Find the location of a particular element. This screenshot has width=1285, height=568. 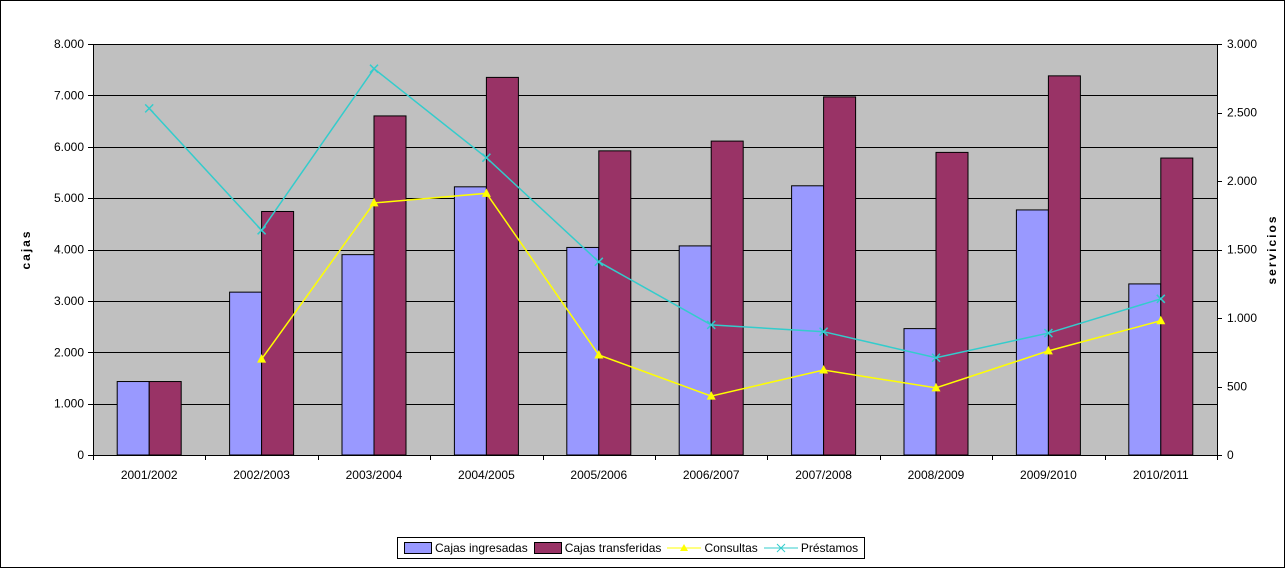

y-axis-title: cajas is located at coordinates (26, 249).